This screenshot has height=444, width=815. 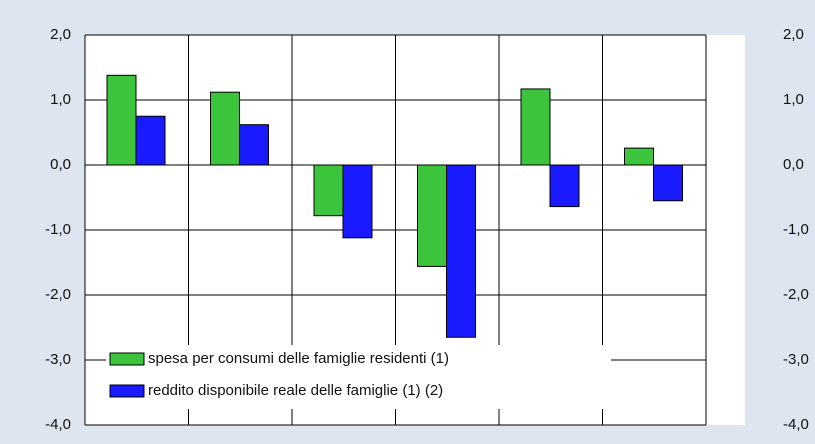 I want to click on y2-tick-label: 1,0, so click(x=793, y=99).